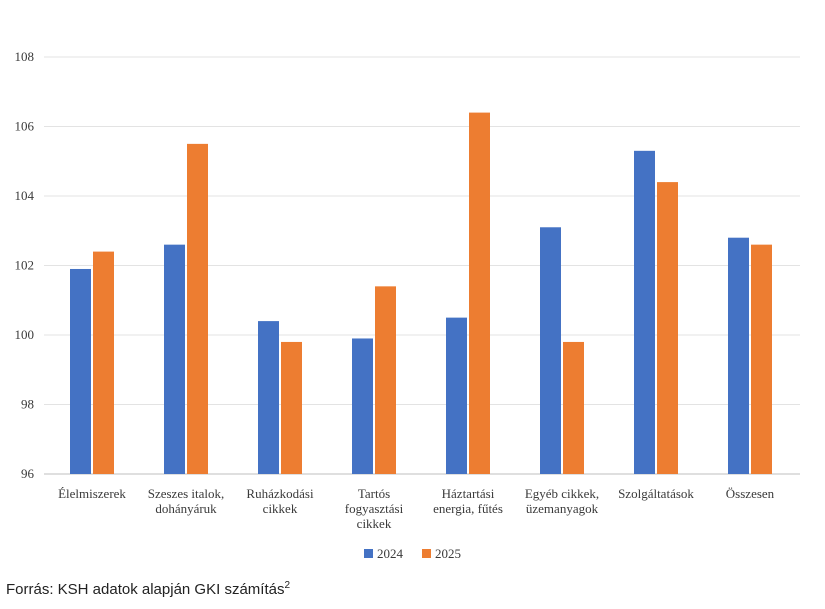 The image size is (825, 609). What do you see at coordinates (186, 508) in the screenshot?
I see `x-category-label-line: dohányáruk` at bounding box center [186, 508].